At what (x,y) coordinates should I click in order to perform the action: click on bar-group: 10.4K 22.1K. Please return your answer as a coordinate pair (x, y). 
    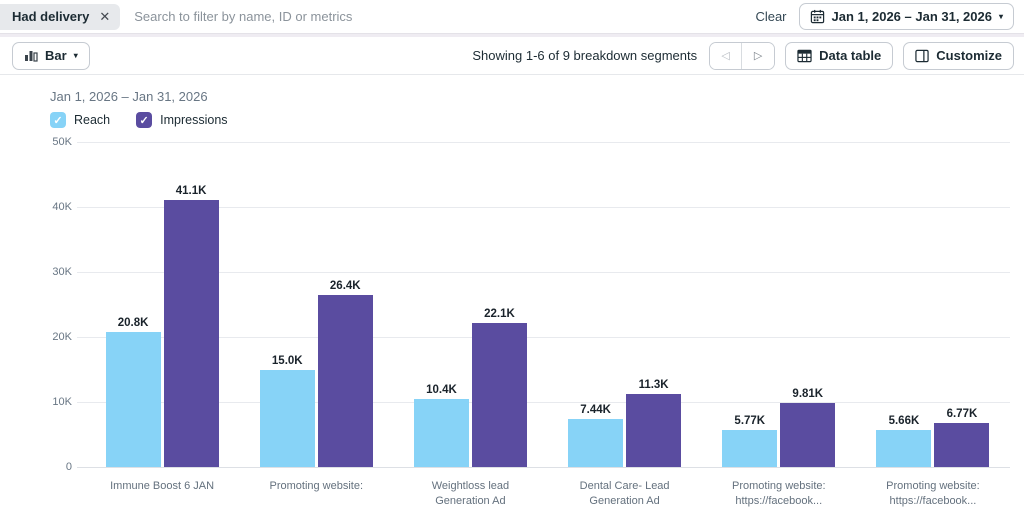
    Looking at the image, I should click on (470, 387).